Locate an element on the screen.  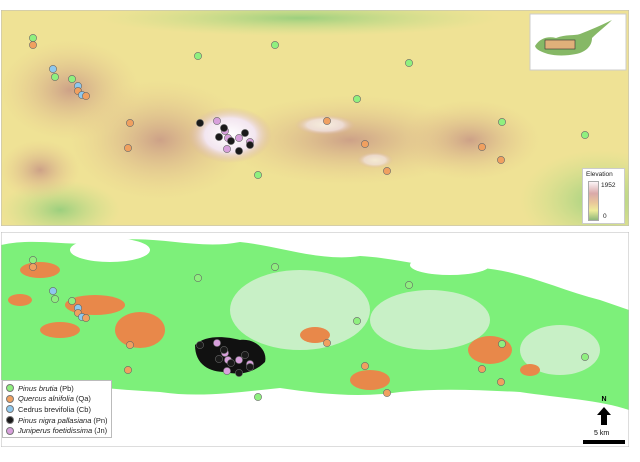
legend-item-pb: Pinus brutia (Pb) is located at coordinates (57, 388).